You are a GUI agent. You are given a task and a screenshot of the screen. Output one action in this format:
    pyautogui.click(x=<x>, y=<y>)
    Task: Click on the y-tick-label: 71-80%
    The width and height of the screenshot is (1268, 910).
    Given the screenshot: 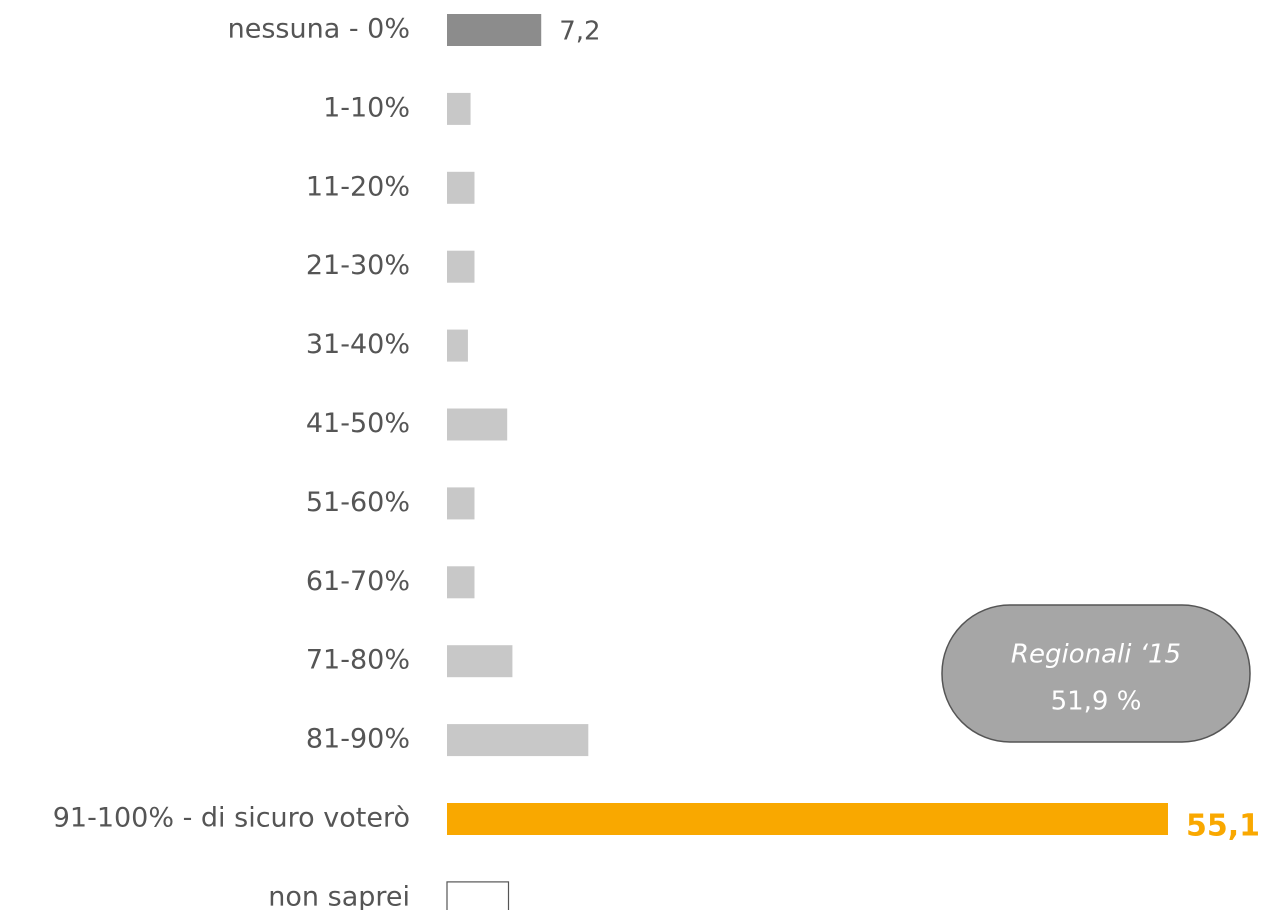 What is the action you would take?
    pyautogui.click(x=358, y=660)
    